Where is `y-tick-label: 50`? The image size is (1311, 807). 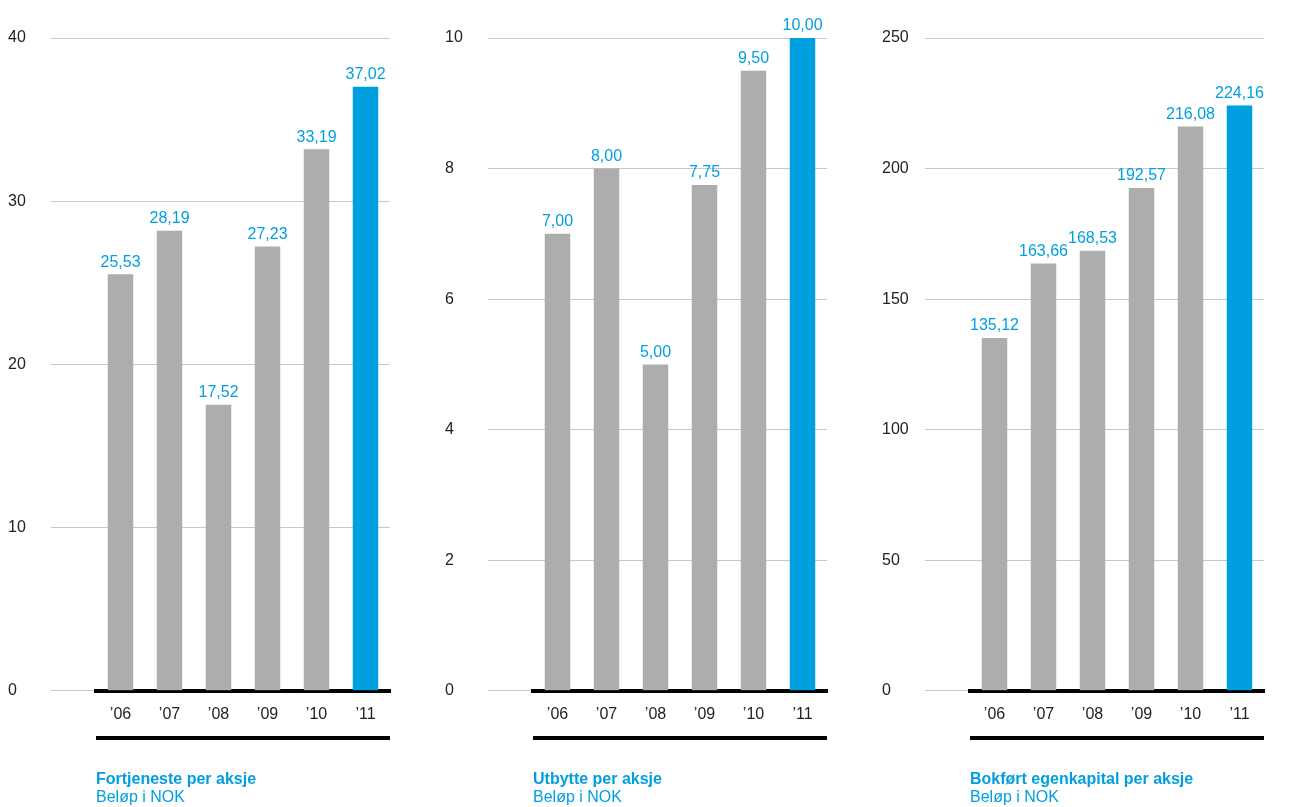
y-tick-label: 50 is located at coordinates (891, 559).